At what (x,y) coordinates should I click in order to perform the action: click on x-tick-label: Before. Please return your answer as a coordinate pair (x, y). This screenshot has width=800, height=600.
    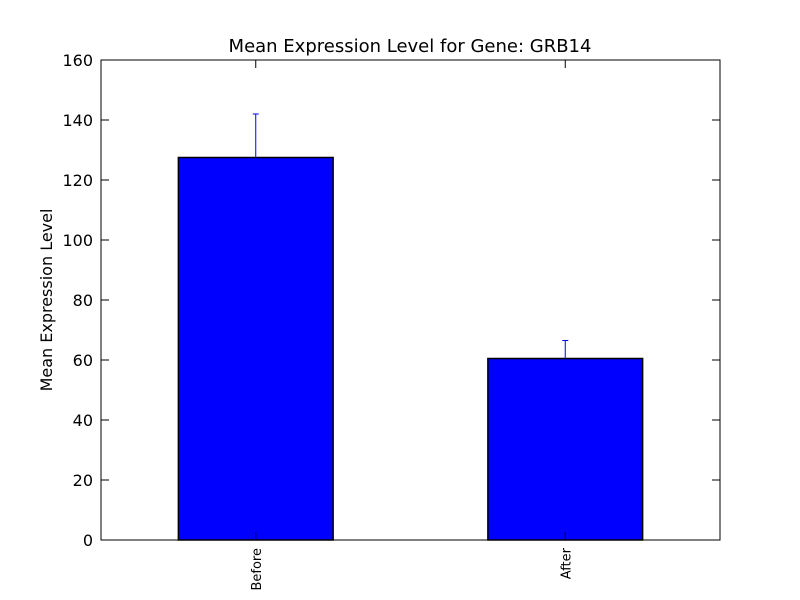
    Looking at the image, I should click on (257, 569).